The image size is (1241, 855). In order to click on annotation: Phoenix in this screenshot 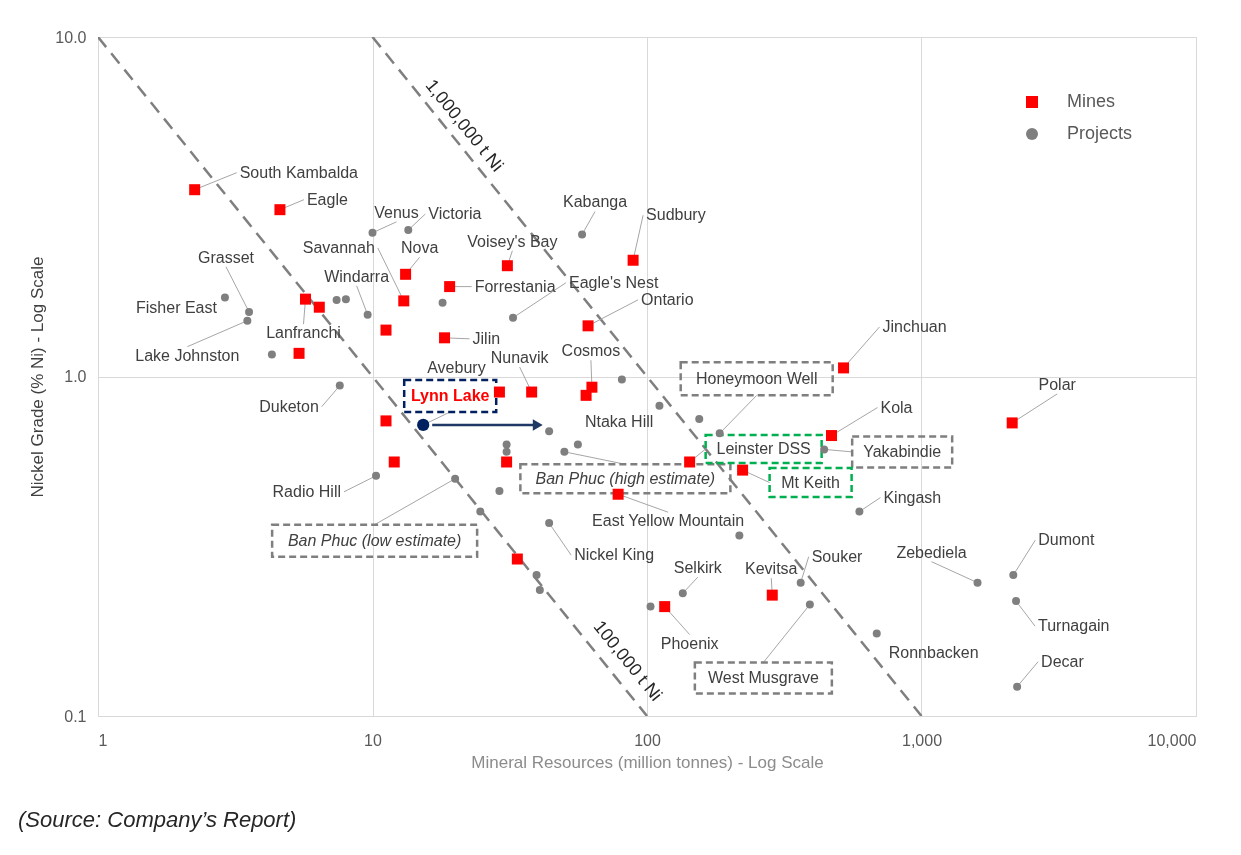, I will do `click(689, 643)`.